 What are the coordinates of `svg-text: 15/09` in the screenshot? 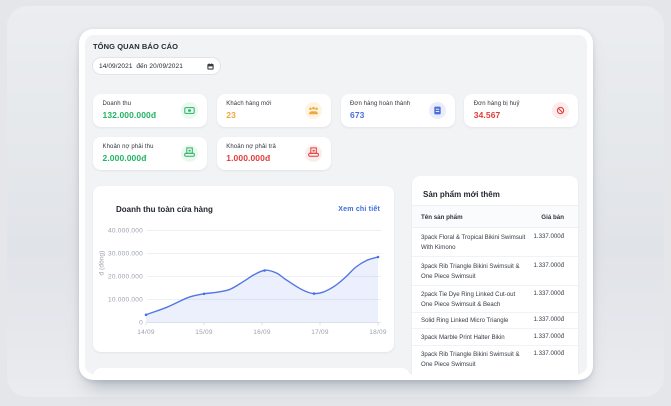 It's located at (204, 332).